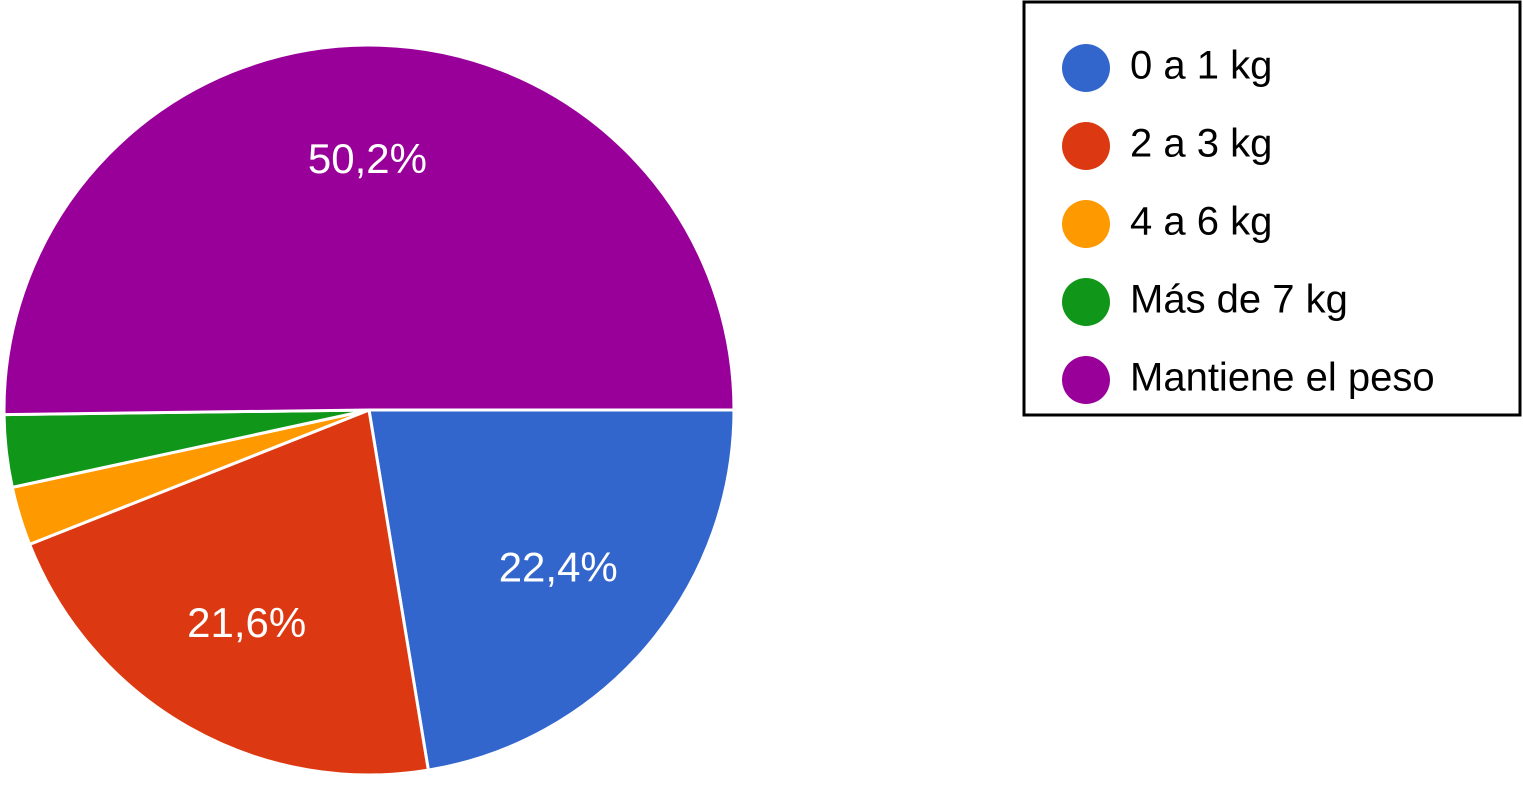  Describe the element at coordinates (367, 158) in the screenshot. I see `slice-label: 50,2%` at that location.